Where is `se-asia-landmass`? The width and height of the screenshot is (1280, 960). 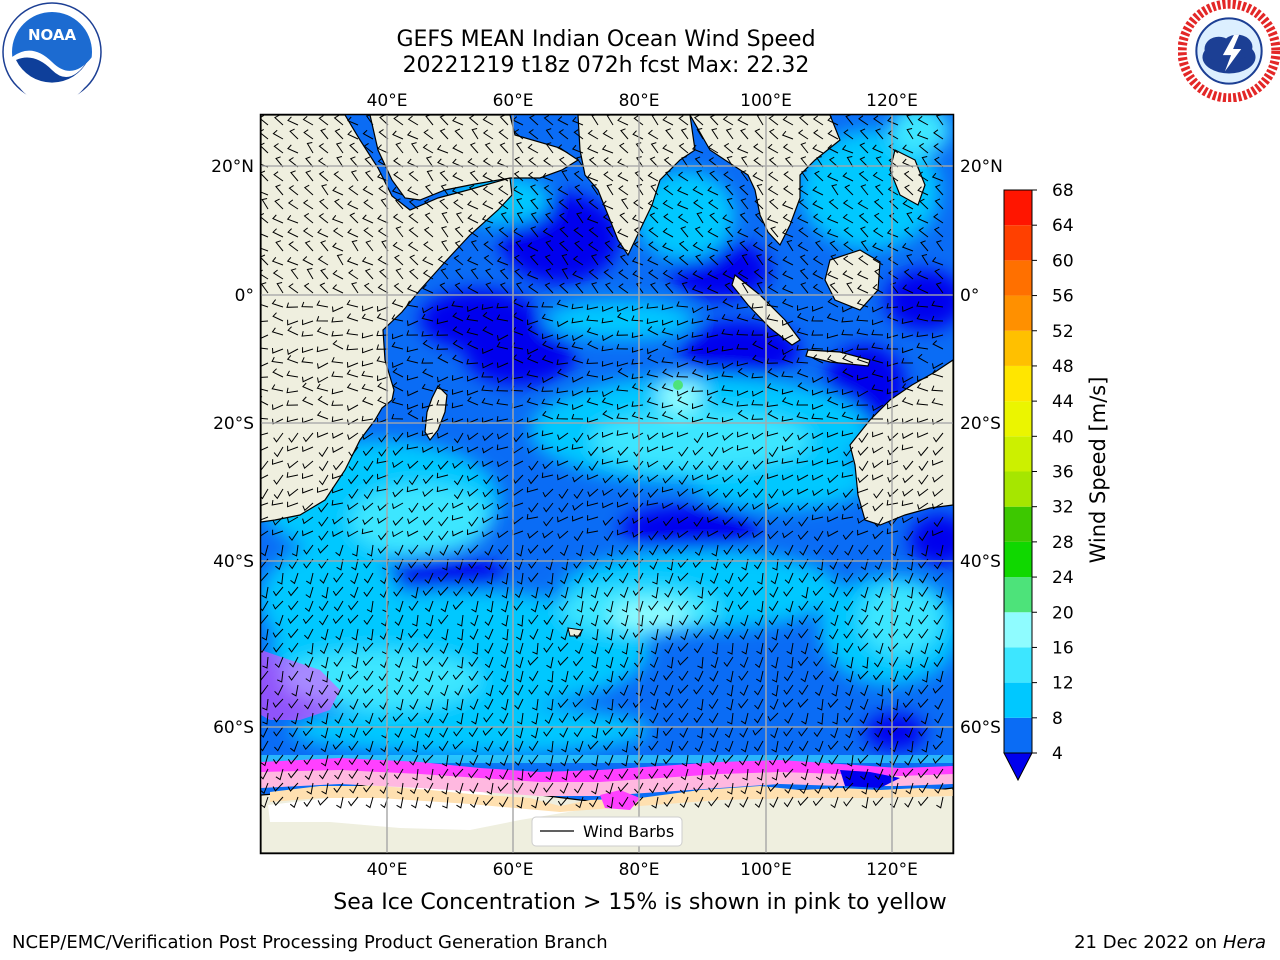
se-asia-landmass is located at coordinates (765, 181).